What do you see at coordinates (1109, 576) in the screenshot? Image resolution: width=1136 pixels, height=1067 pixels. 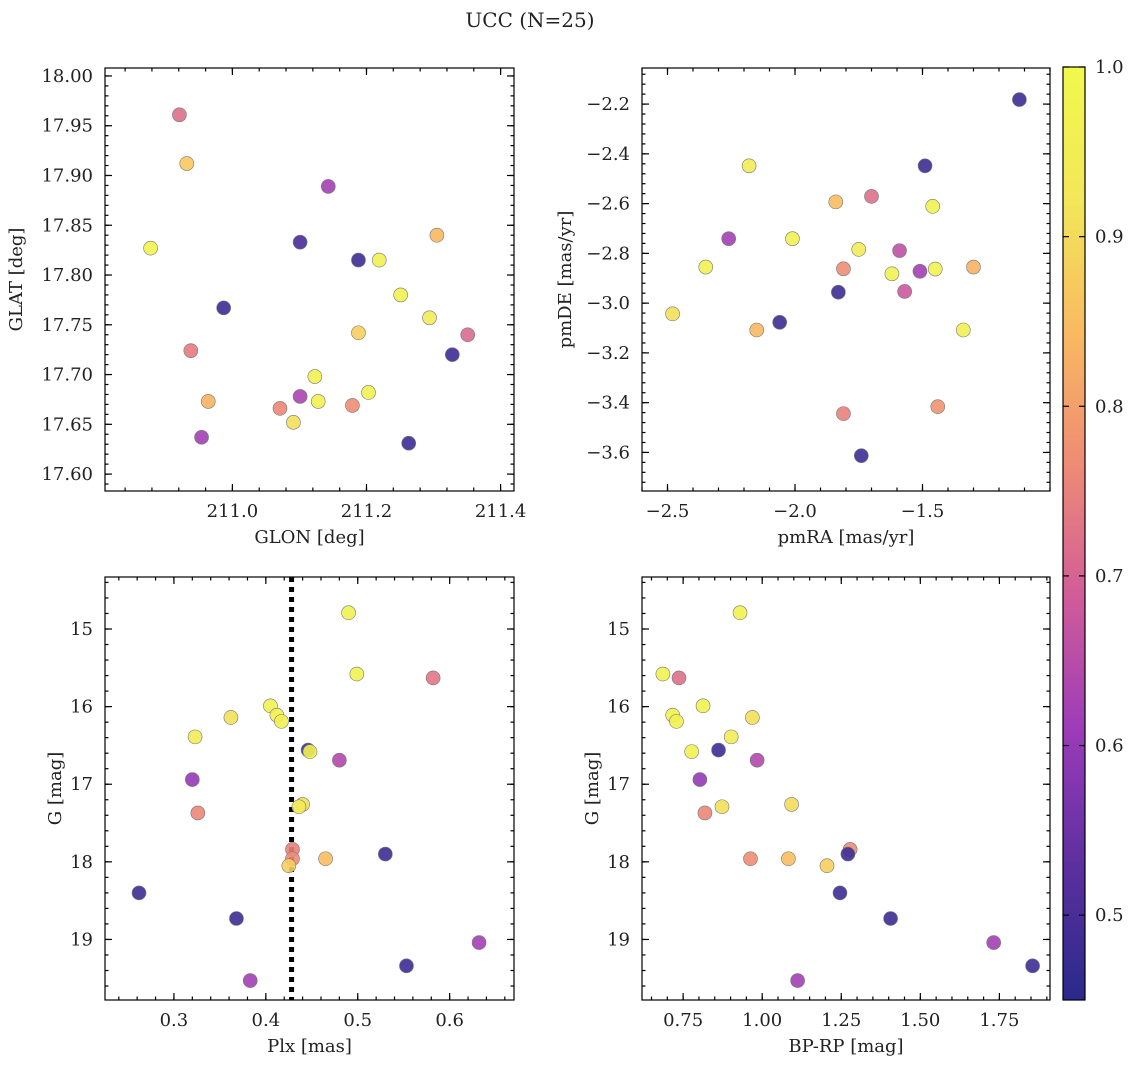 I see `colorbar-tick-label: 0.7` at bounding box center [1109, 576].